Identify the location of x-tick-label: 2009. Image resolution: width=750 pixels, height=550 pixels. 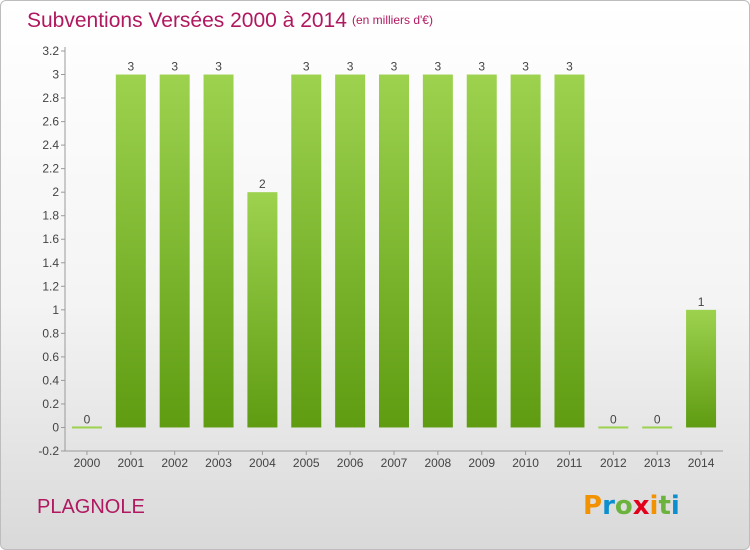
(481, 463).